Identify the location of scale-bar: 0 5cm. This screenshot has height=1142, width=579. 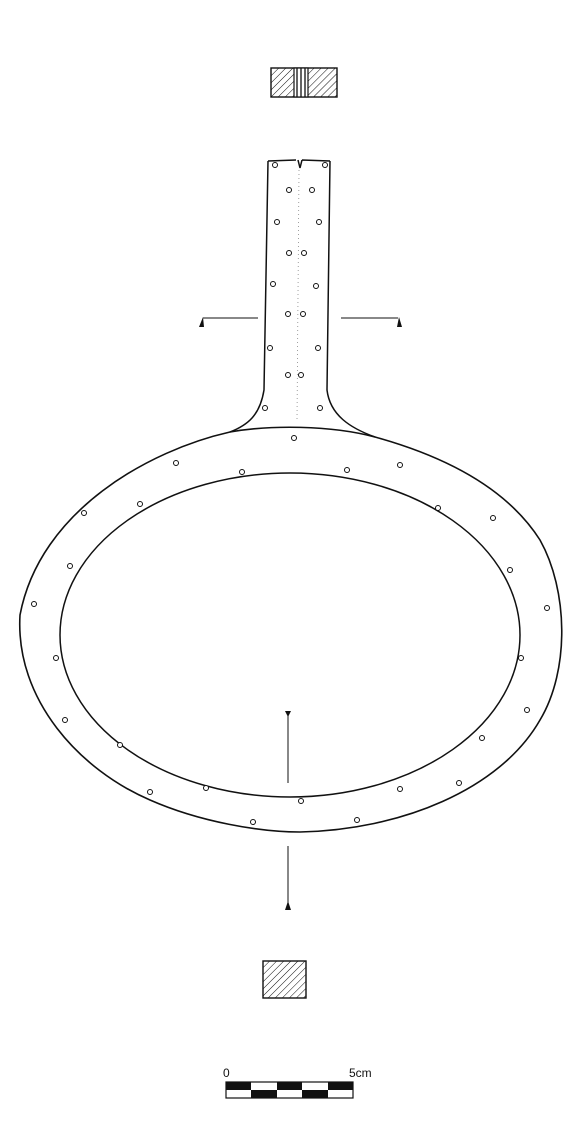
(297, 1082).